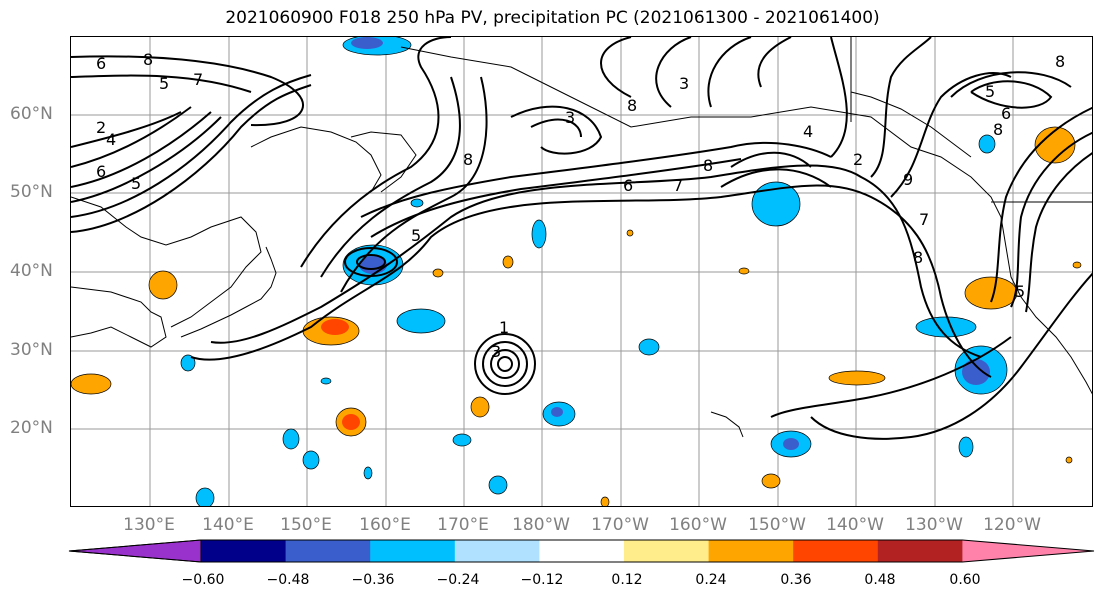 The height and width of the screenshot is (601, 1105). Describe the element at coordinates (1012, 525) in the screenshot. I see `lon-label-120w: 120°W` at that location.